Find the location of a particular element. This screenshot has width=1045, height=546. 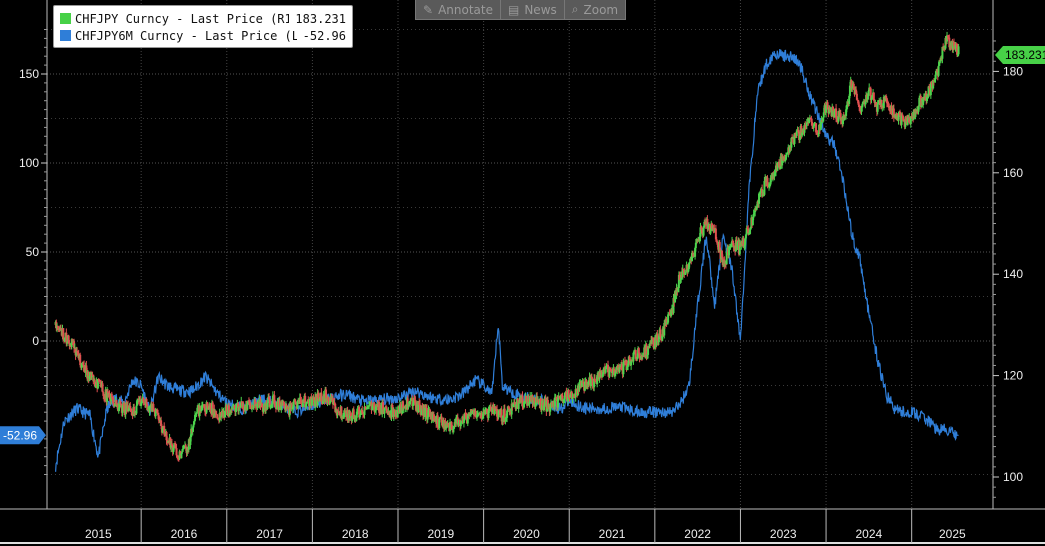

chart-toolbar: ✎ Annotate ▤ News ⌕ Zoom is located at coordinates (521, 10).